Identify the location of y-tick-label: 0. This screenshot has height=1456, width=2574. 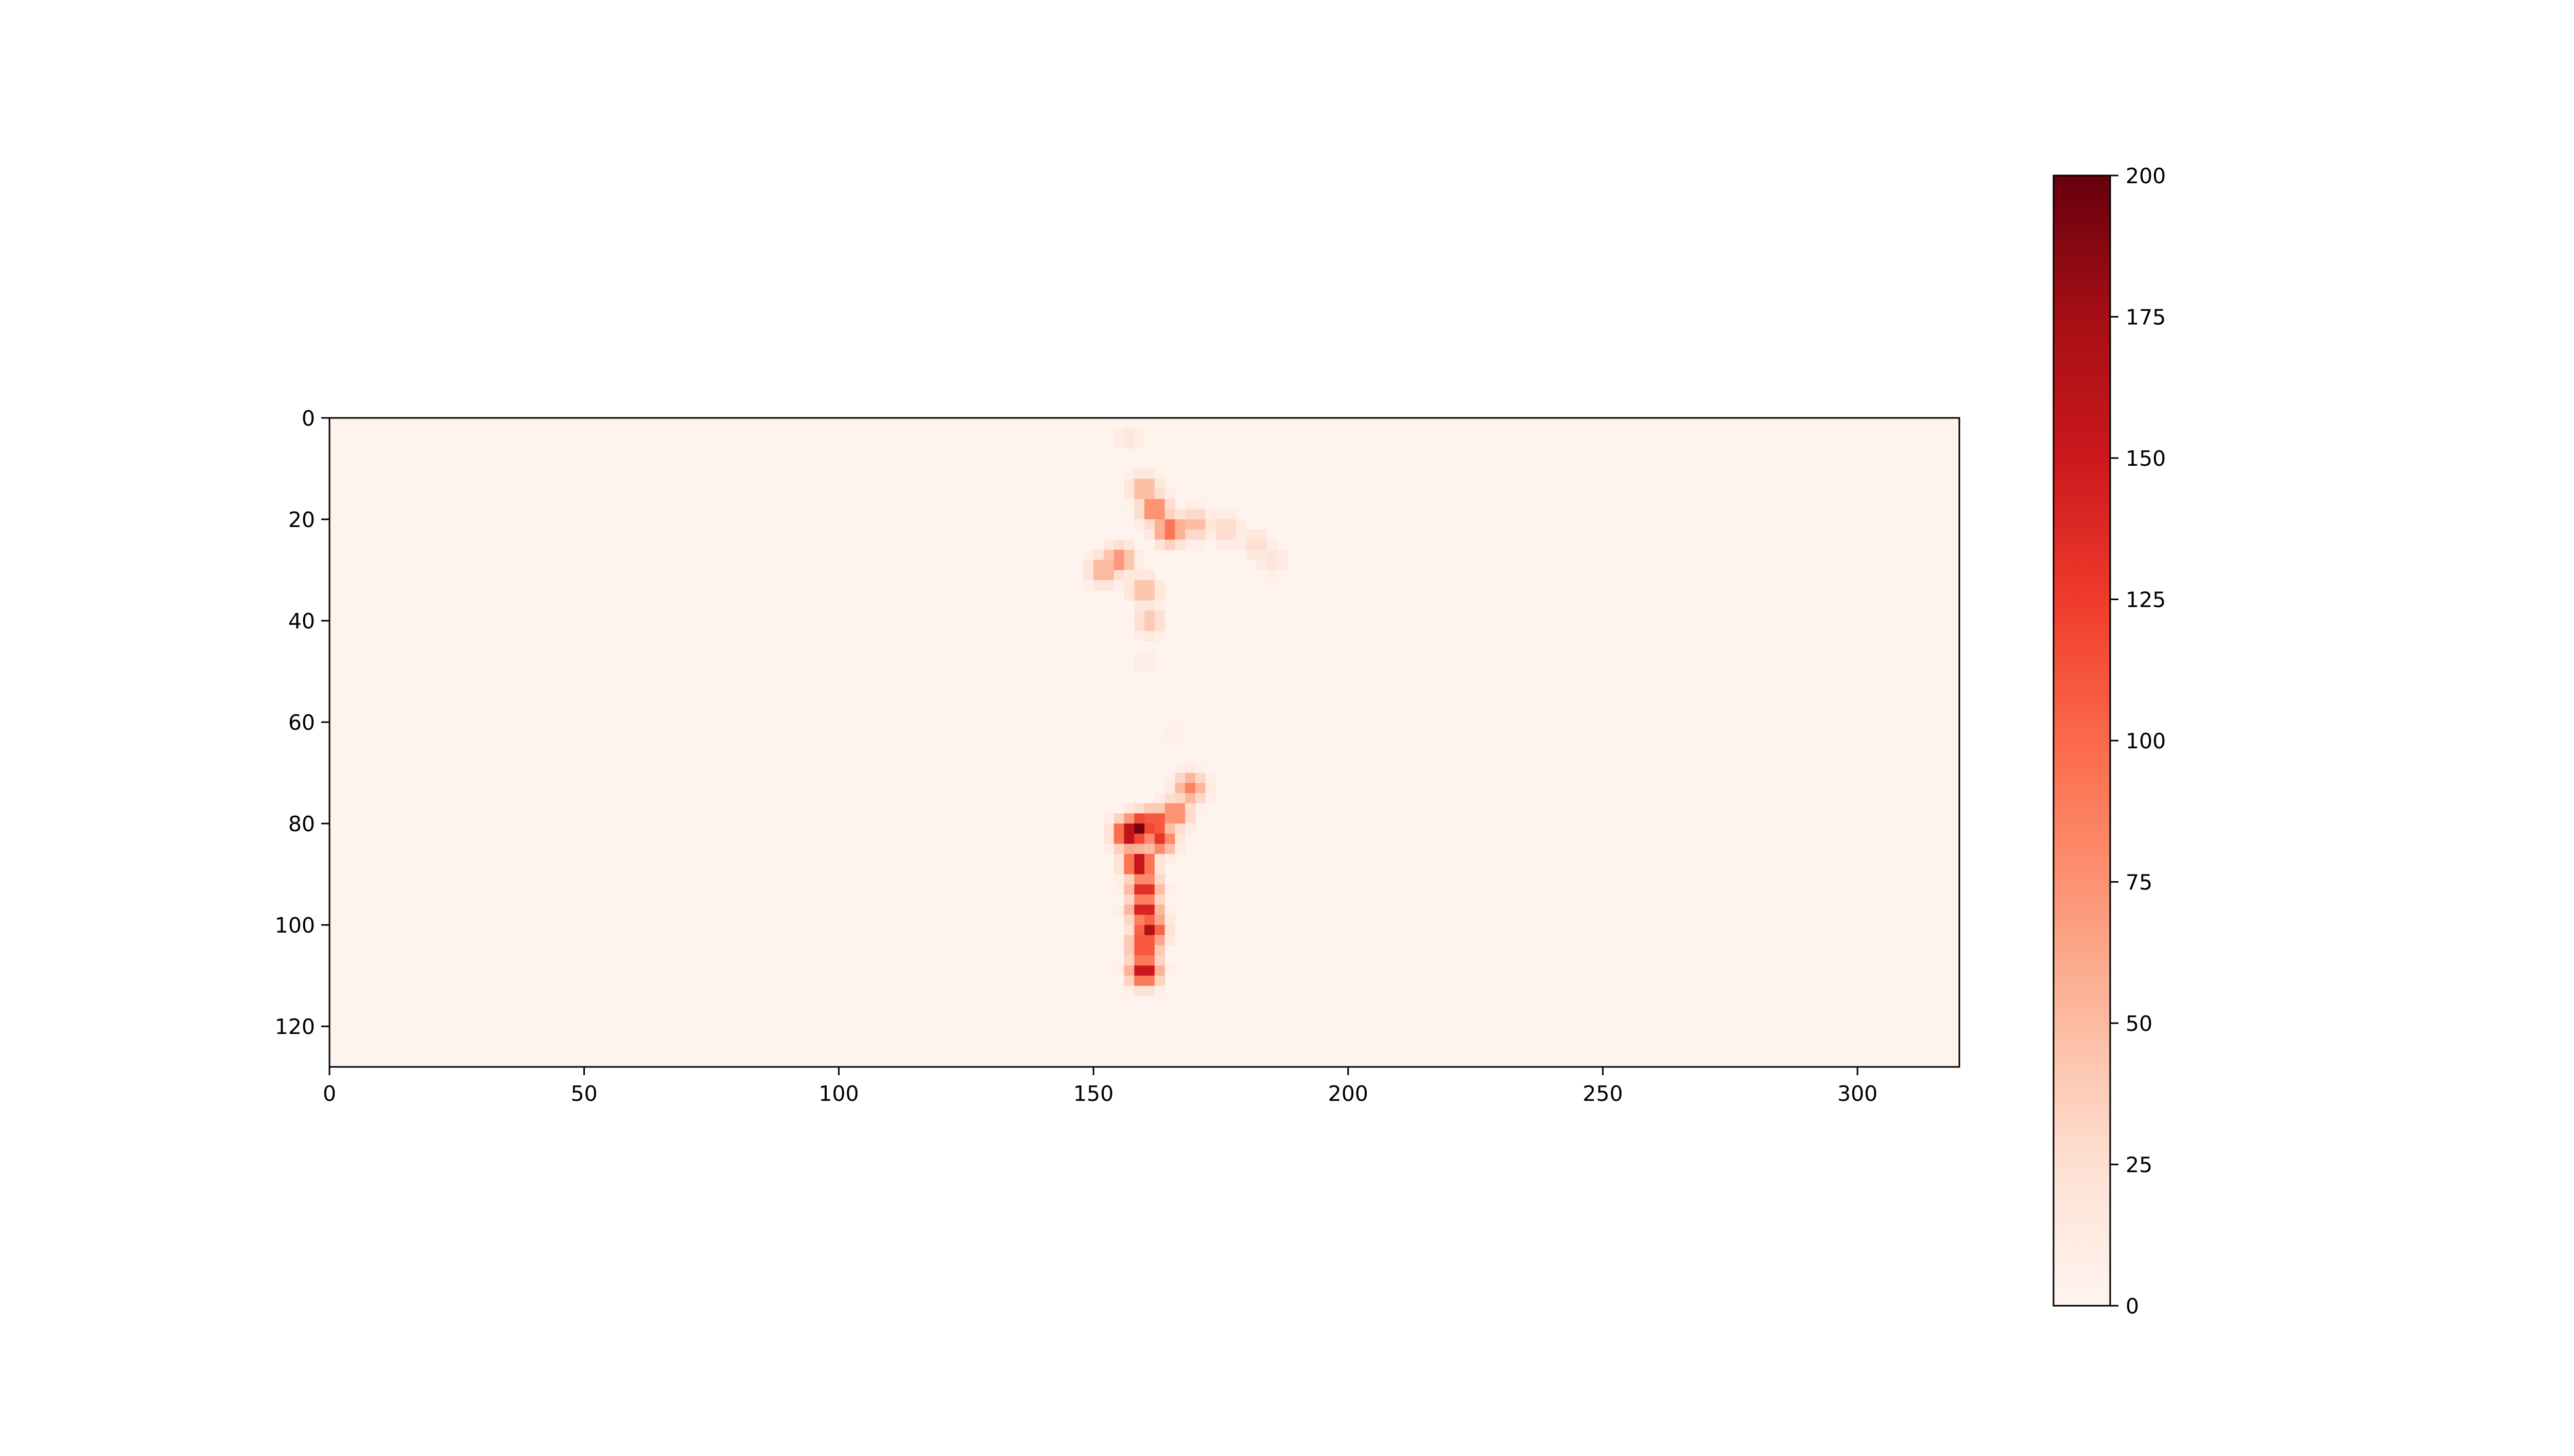
(309, 418).